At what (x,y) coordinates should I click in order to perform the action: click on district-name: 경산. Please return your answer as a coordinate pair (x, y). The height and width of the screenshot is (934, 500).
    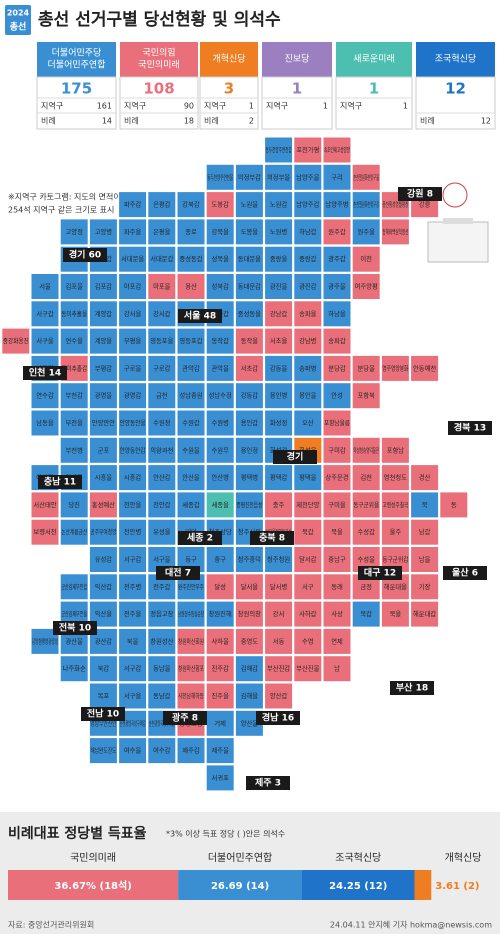
    Looking at the image, I should click on (425, 477).